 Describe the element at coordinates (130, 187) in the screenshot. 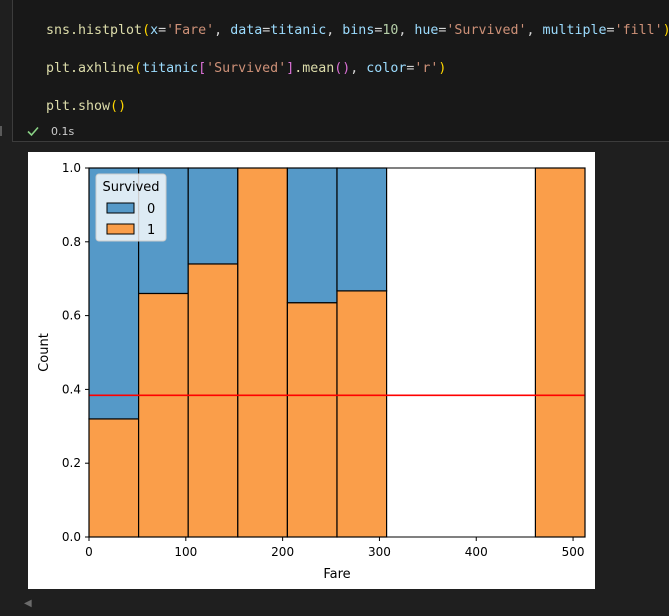

I see `legend-title: Survived` at that location.